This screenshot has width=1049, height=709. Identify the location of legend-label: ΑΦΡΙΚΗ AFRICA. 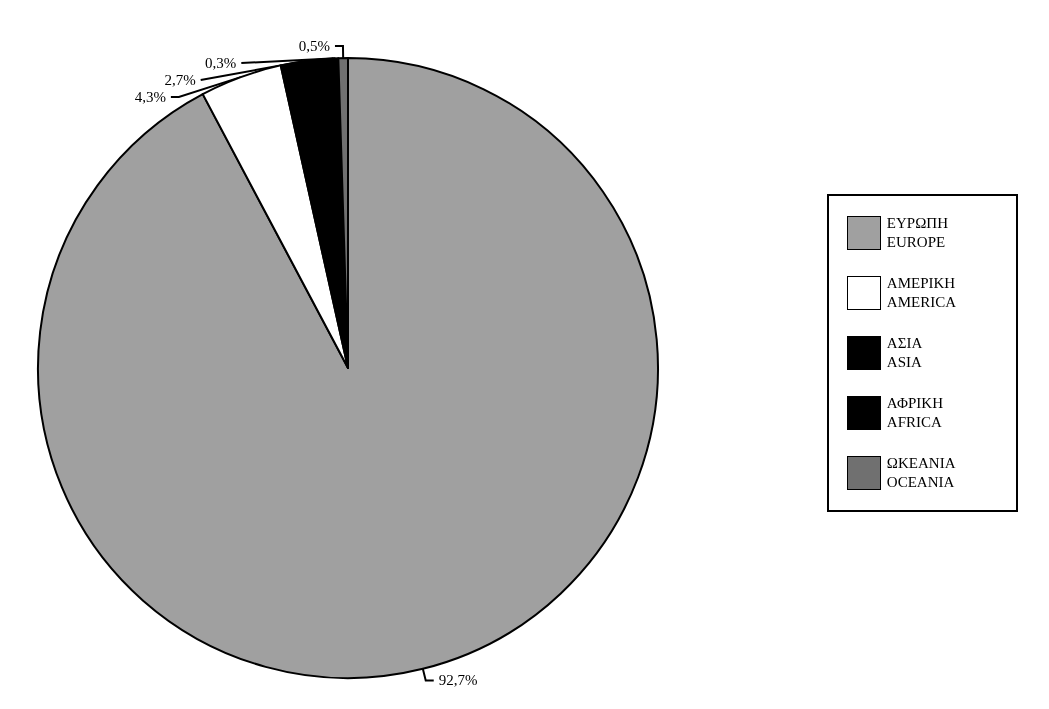
(915, 413).